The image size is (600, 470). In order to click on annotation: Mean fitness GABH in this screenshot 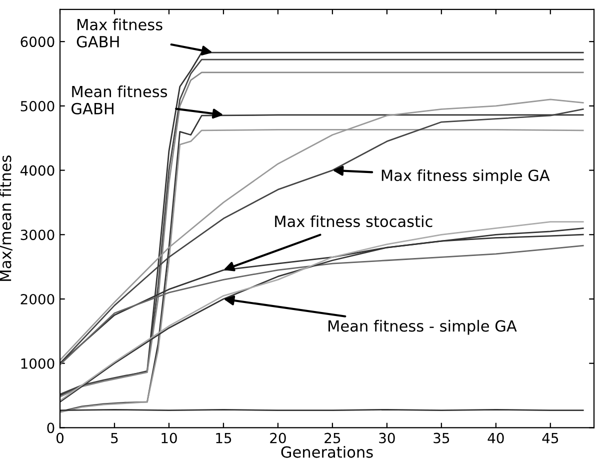, I will do `click(120, 99)`.